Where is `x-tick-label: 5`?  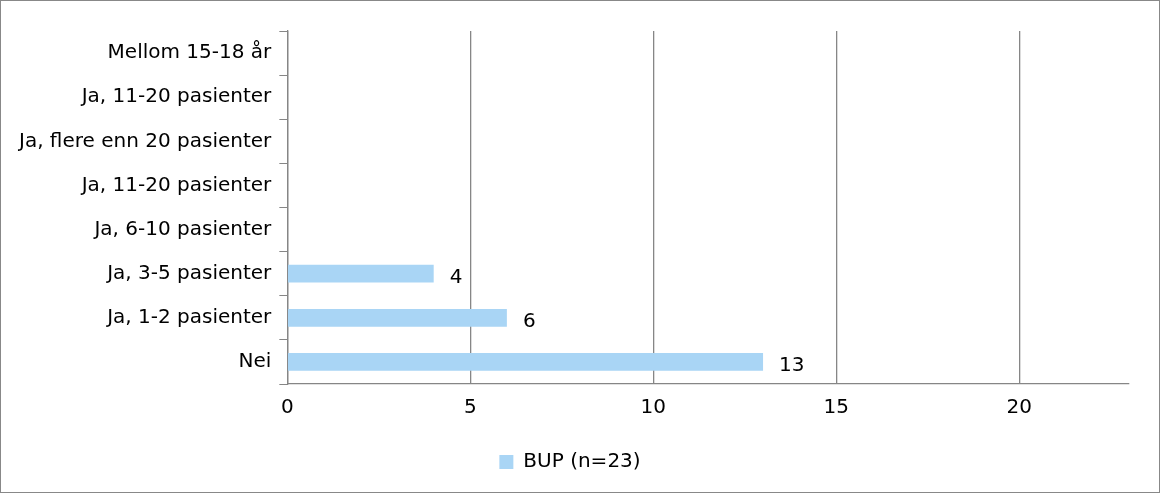 x-tick-label: 5 is located at coordinates (470, 406).